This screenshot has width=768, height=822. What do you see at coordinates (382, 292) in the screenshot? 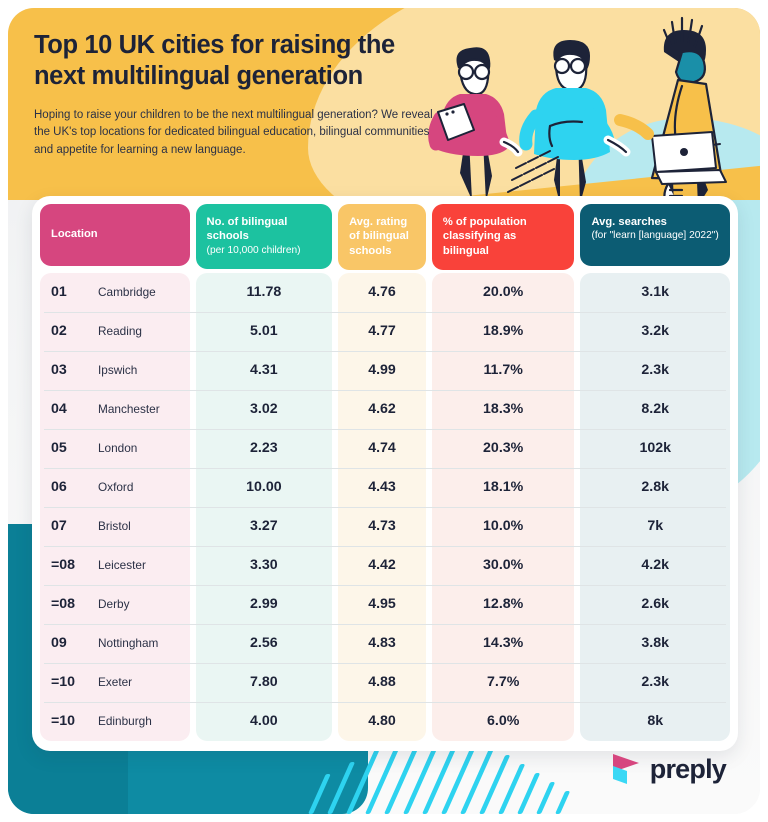
I see `cell-rating: 4.76` at bounding box center [382, 292].